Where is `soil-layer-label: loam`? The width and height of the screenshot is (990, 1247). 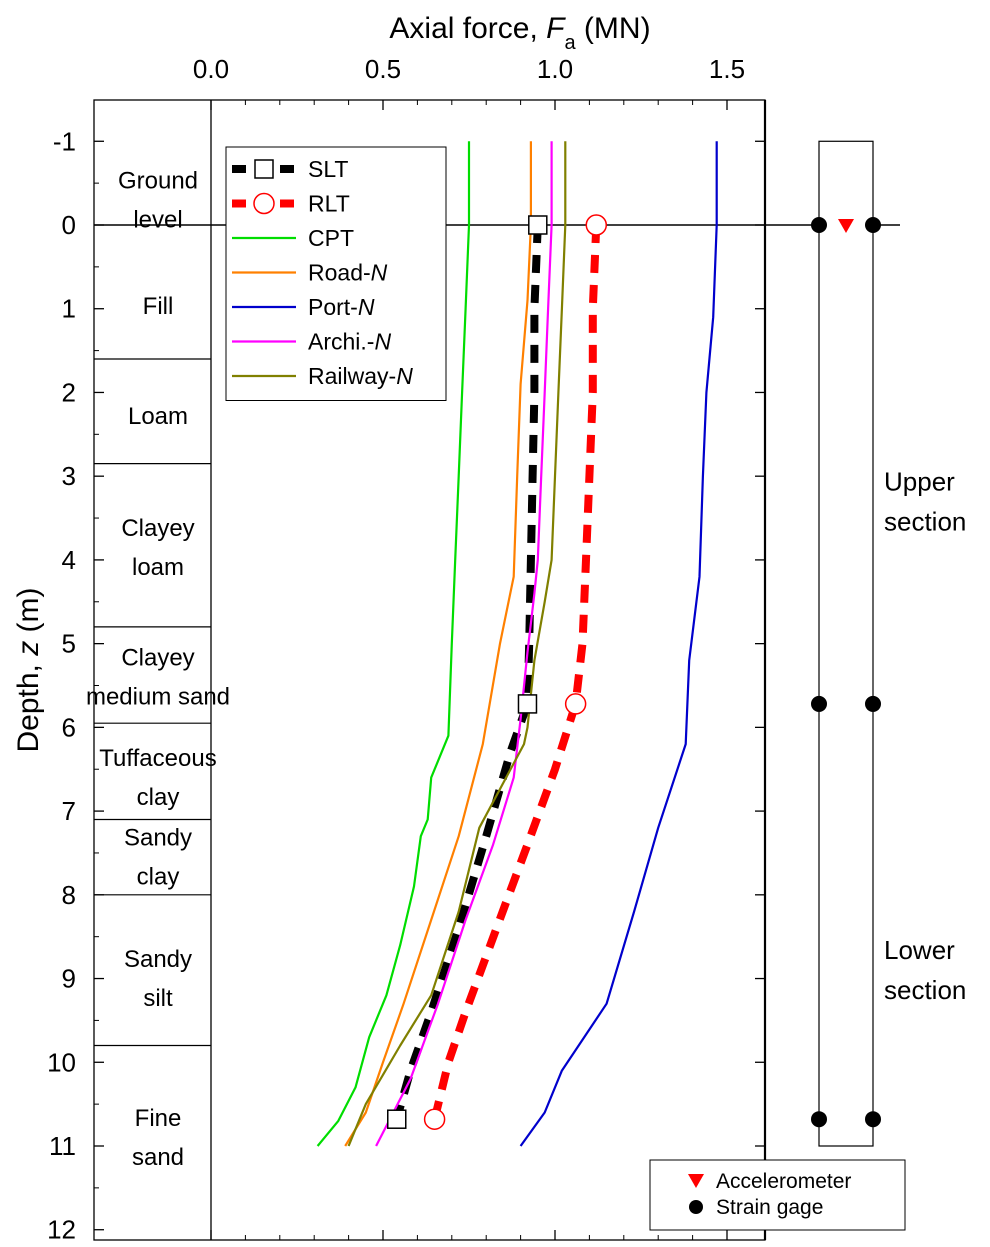 soil-layer-label: loam is located at coordinates (158, 567).